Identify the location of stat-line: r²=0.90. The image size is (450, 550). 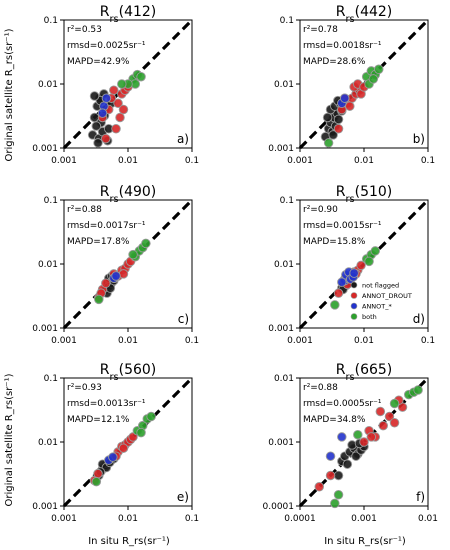
(320, 210).